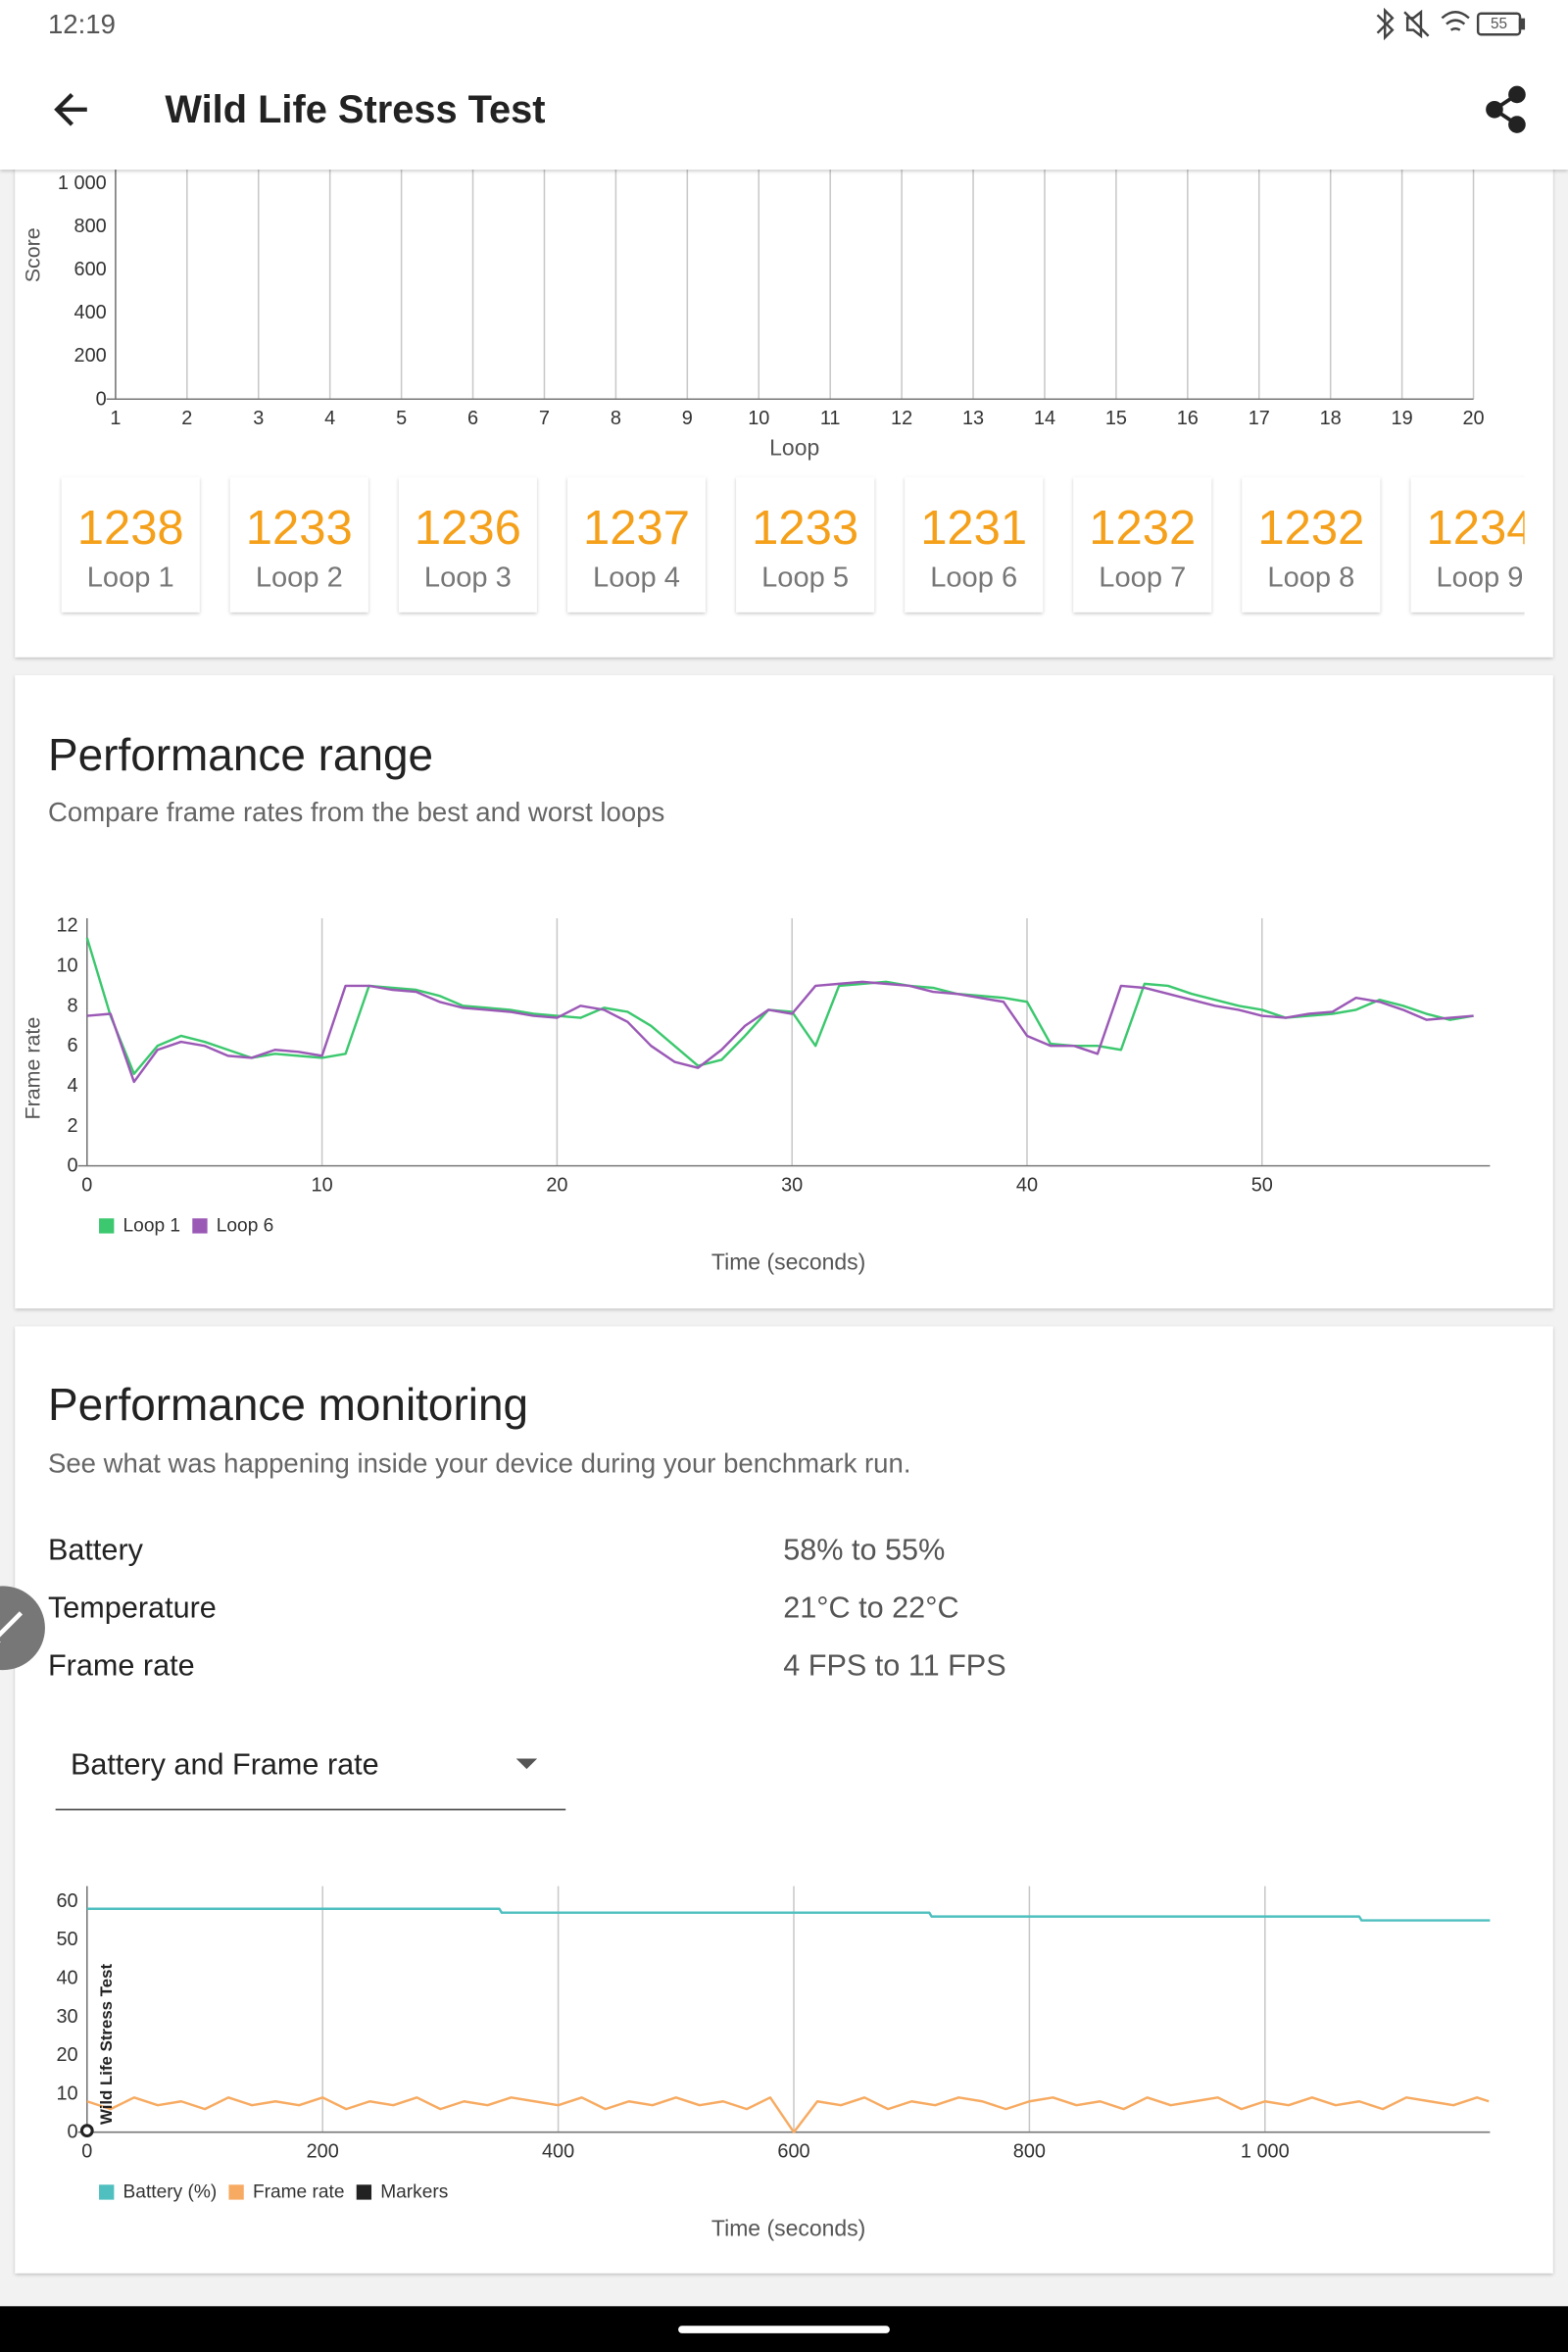  What do you see at coordinates (901, 418) in the screenshot?
I see `x-tick-label: 12` at bounding box center [901, 418].